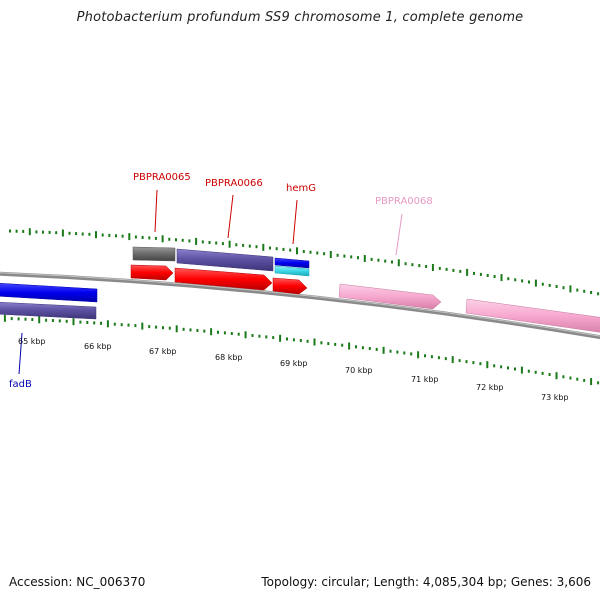 Image resolution: width=600 pixels, height=600 pixels. I want to click on gene-fadB-blue-bar, so click(49, 293).